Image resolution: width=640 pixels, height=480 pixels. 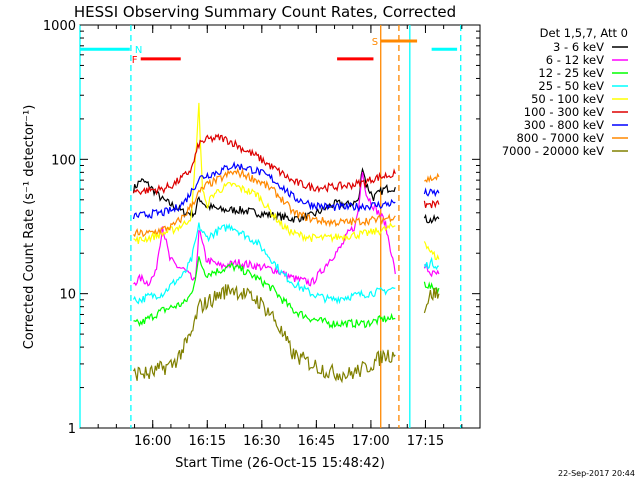 I want to click on x-tick-label: 16:15, so click(x=207, y=441).